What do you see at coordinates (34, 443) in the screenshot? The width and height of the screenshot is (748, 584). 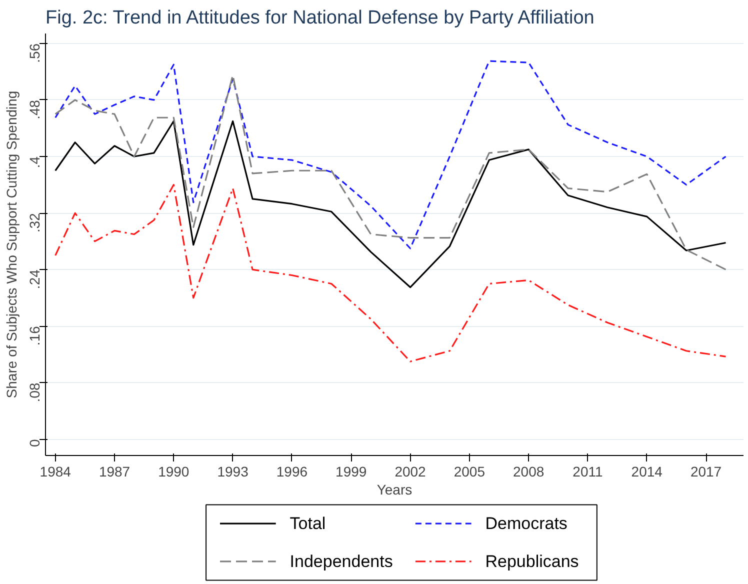 I see `y-tick-label: 0` at bounding box center [34, 443].